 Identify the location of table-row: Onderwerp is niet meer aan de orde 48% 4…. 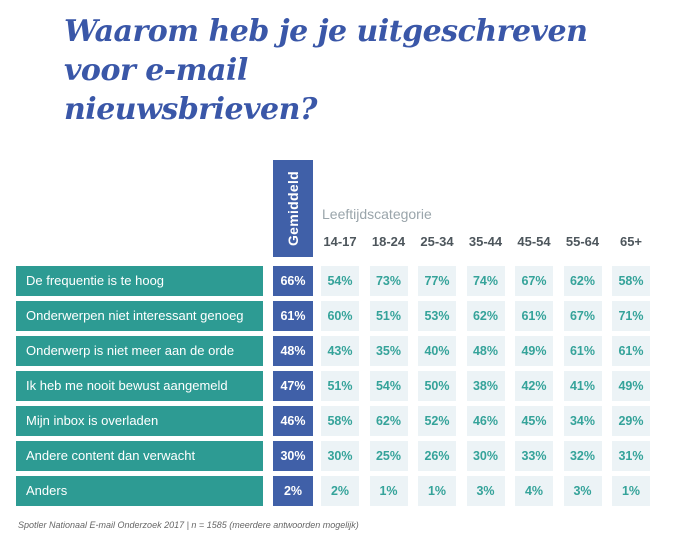
(333, 351).